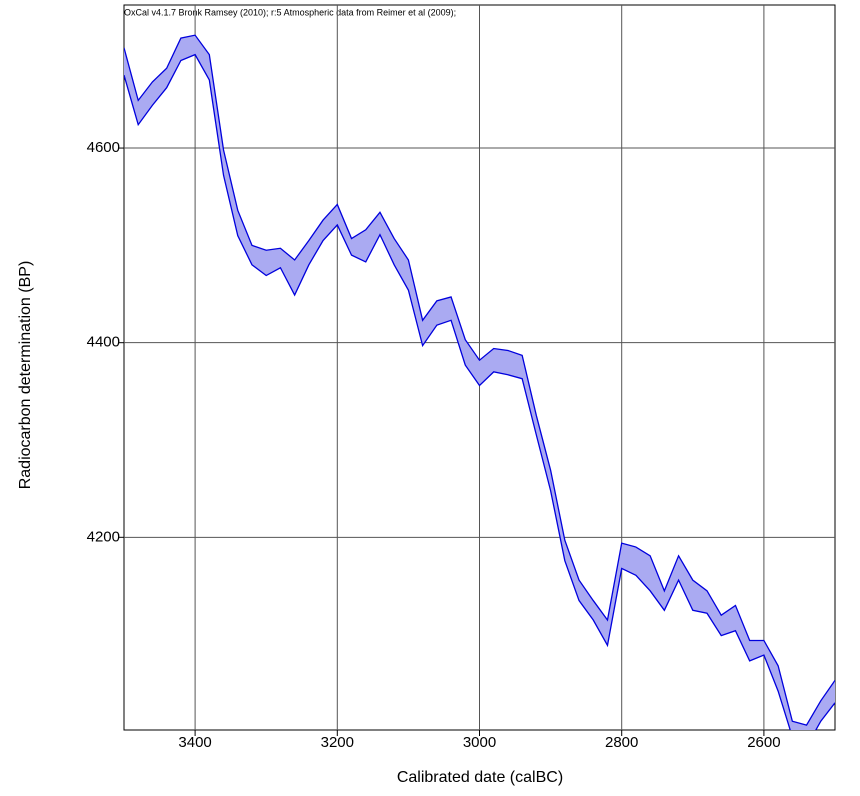 The height and width of the screenshot is (796, 860). What do you see at coordinates (621, 742) in the screenshot?
I see `x-tick-label: 2800` at bounding box center [621, 742].